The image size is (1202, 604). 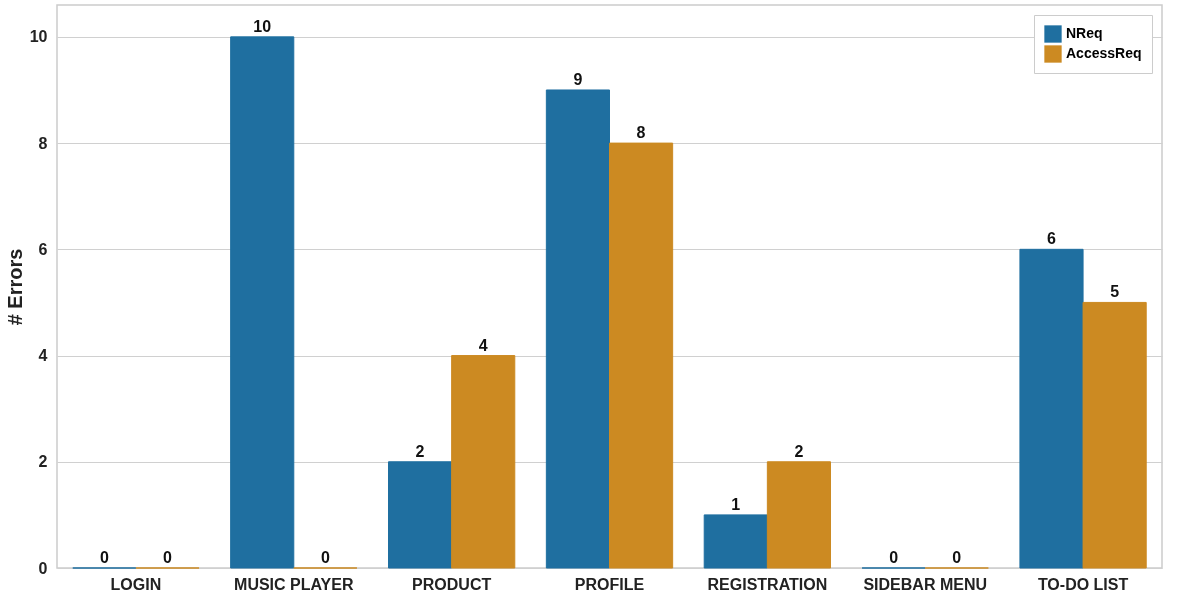 I want to click on y-tick-label: 0, so click(x=43, y=568).